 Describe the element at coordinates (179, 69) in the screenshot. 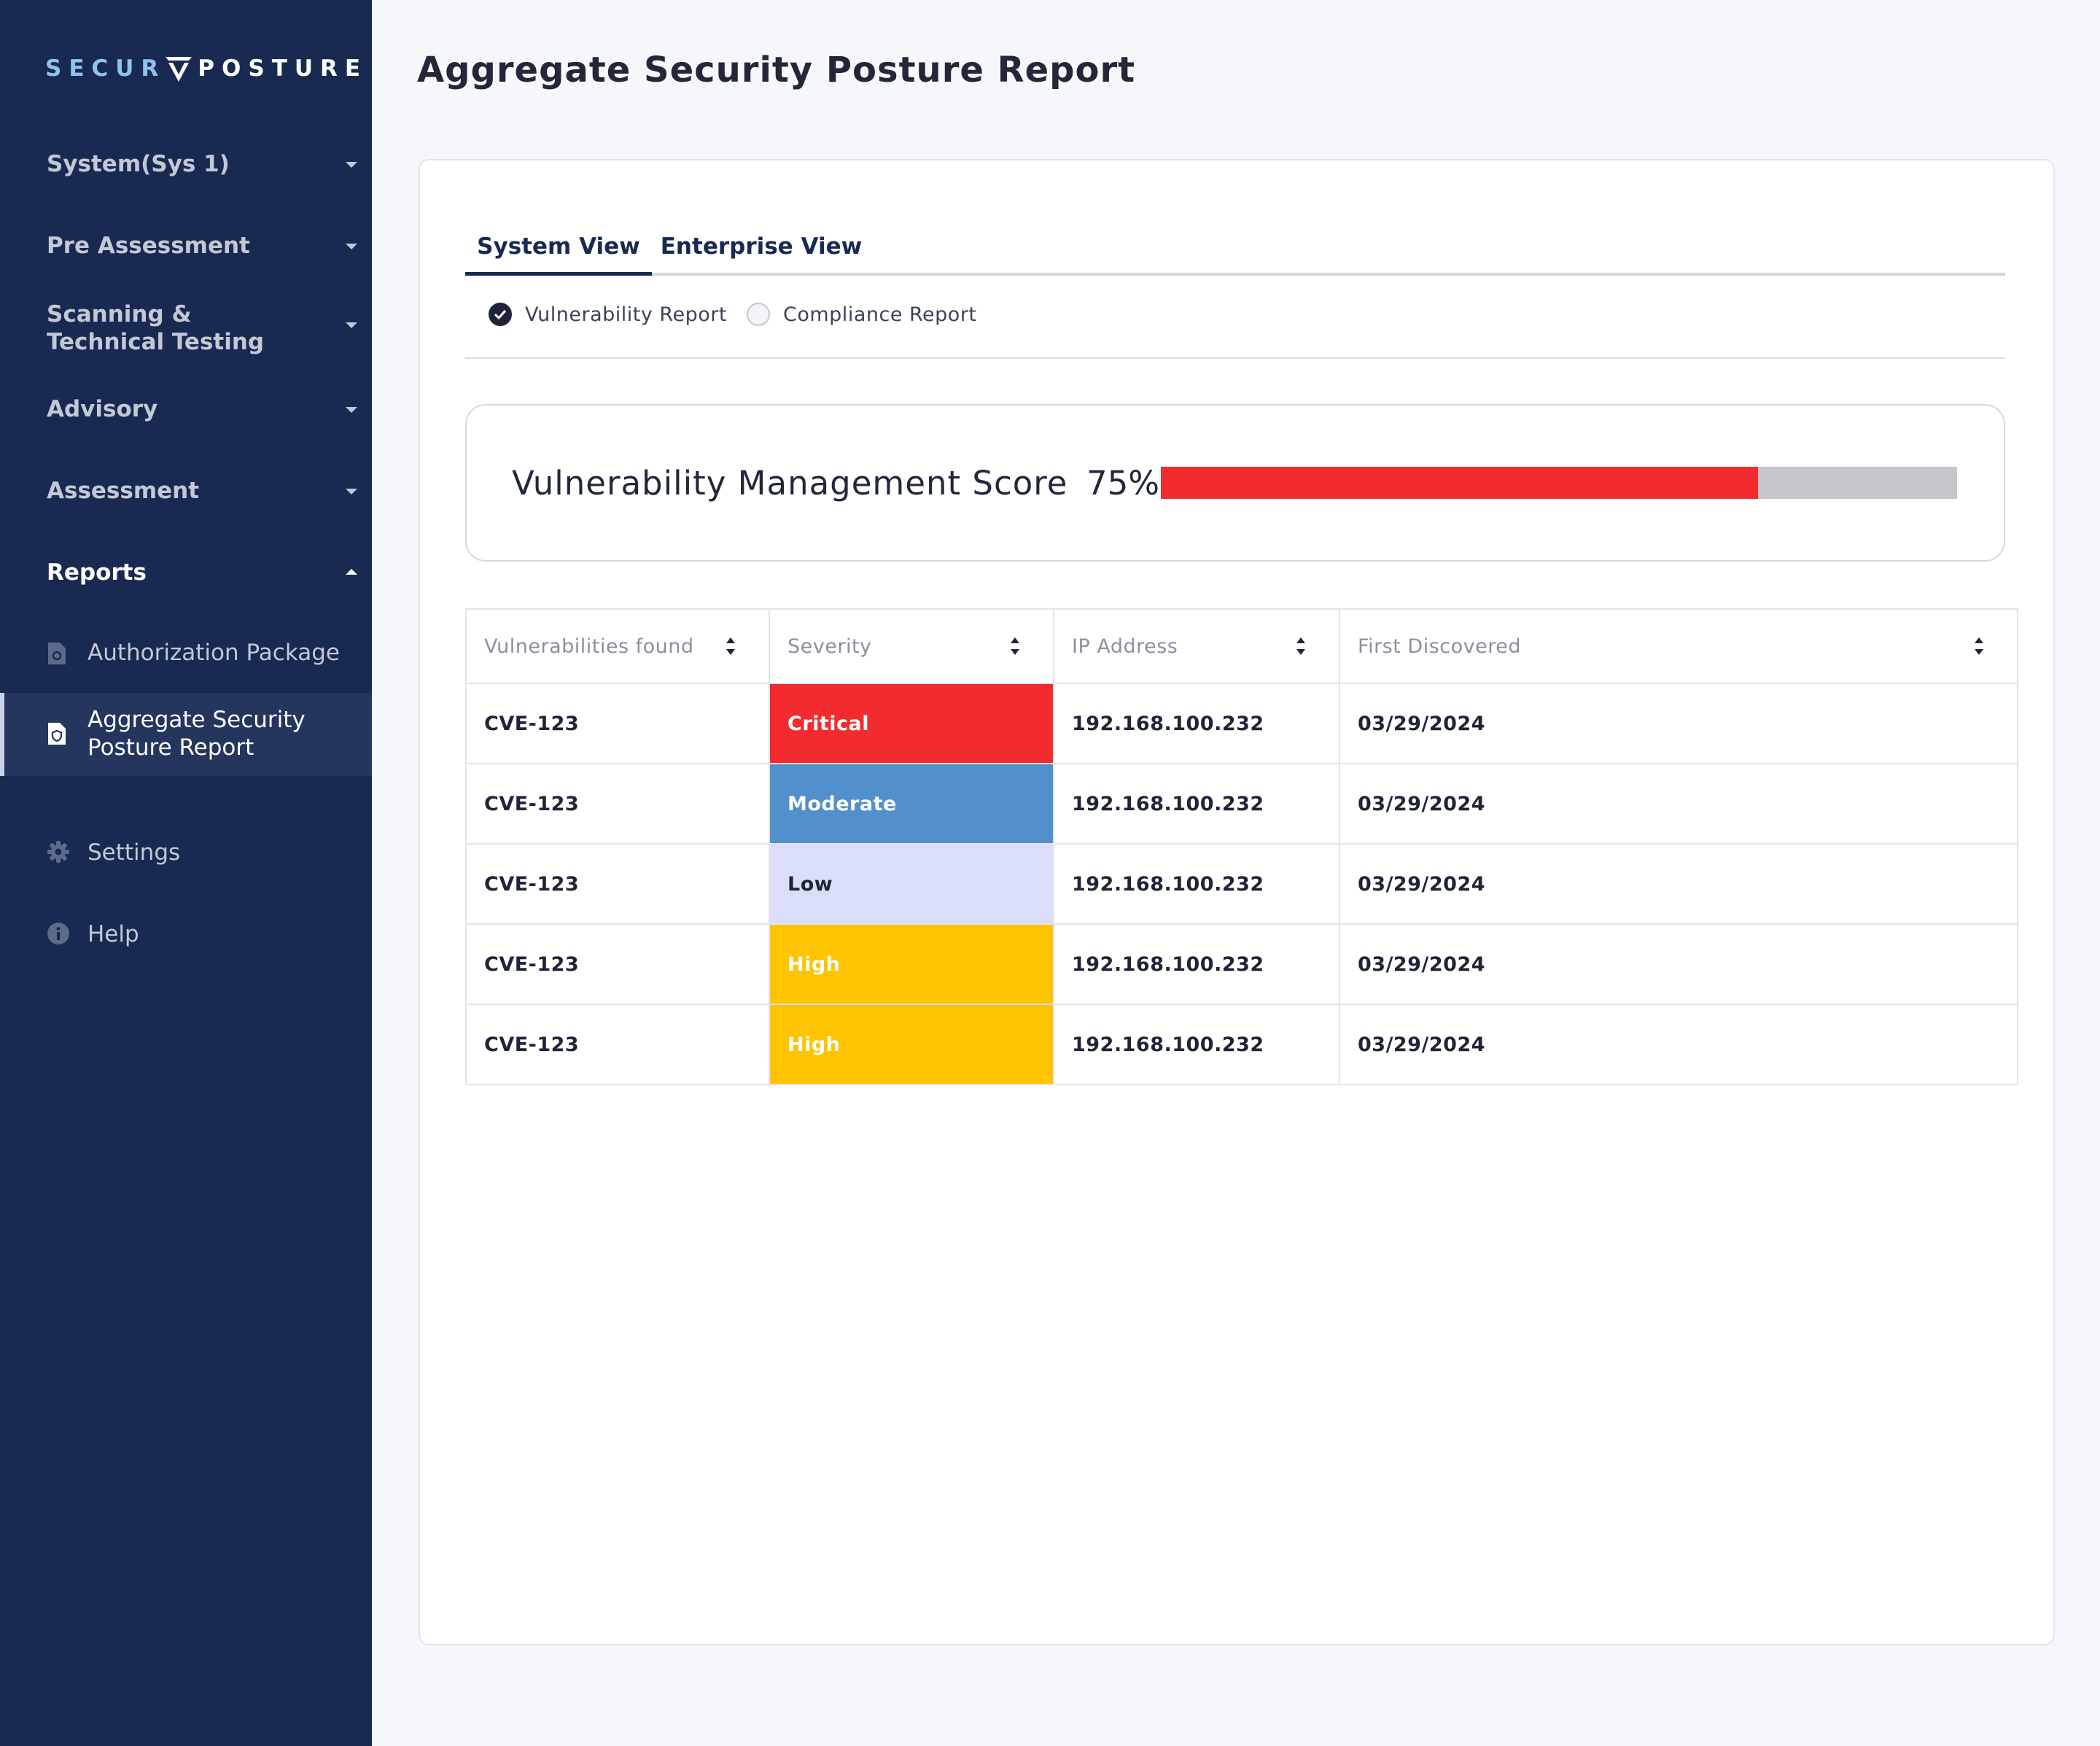

I see `logo-mark-icon` at that location.